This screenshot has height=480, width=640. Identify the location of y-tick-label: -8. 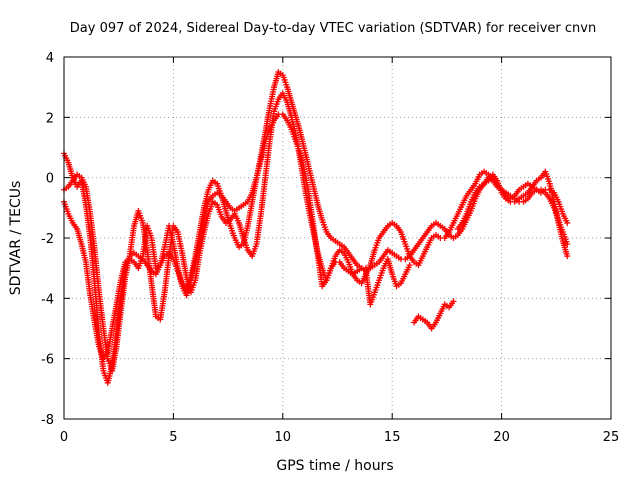
(47, 420).